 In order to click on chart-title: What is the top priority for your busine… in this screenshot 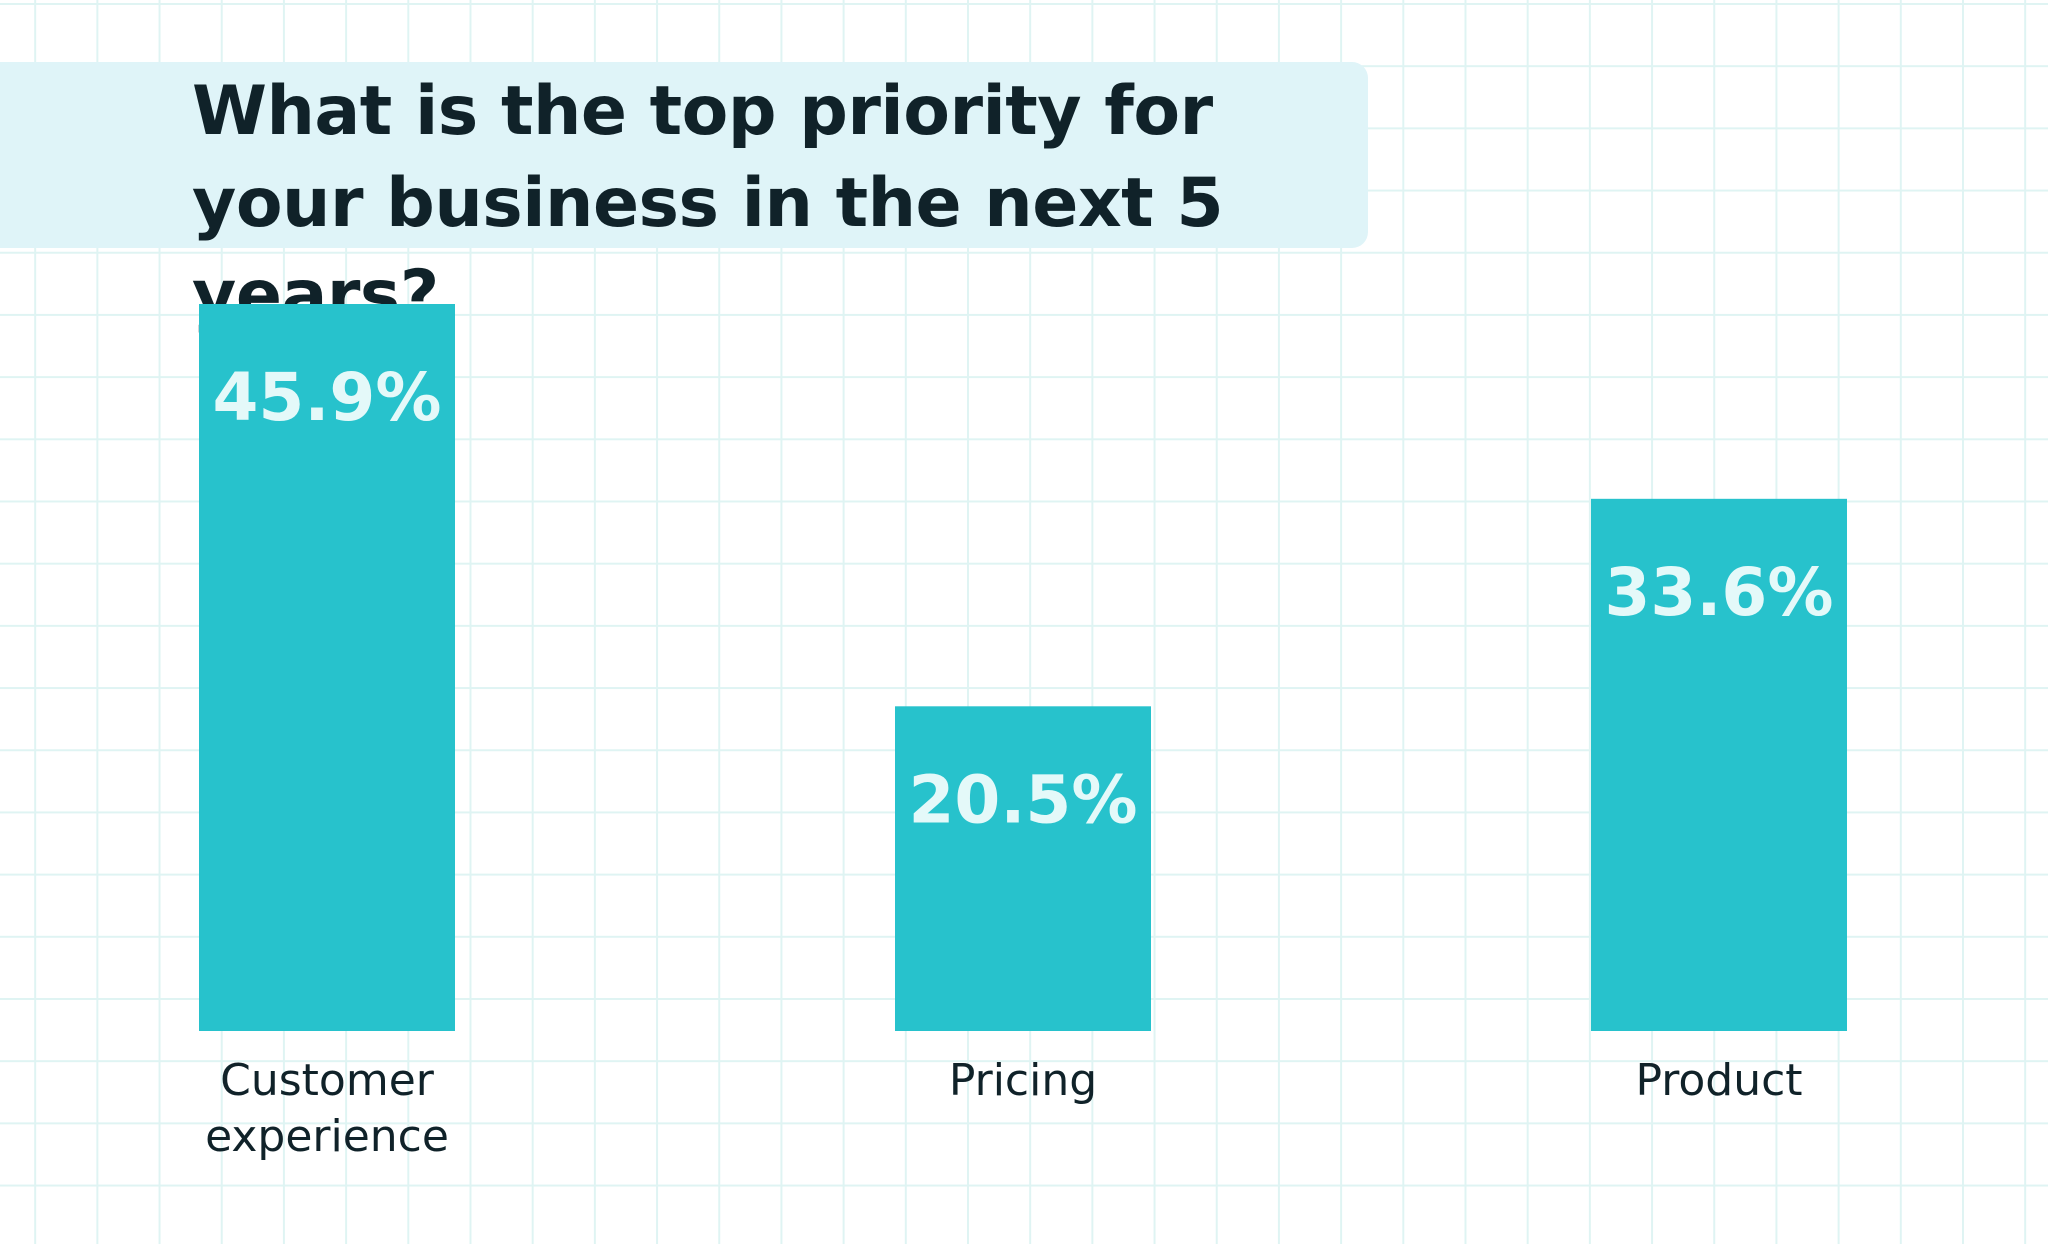, I will do `click(708, 203)`.